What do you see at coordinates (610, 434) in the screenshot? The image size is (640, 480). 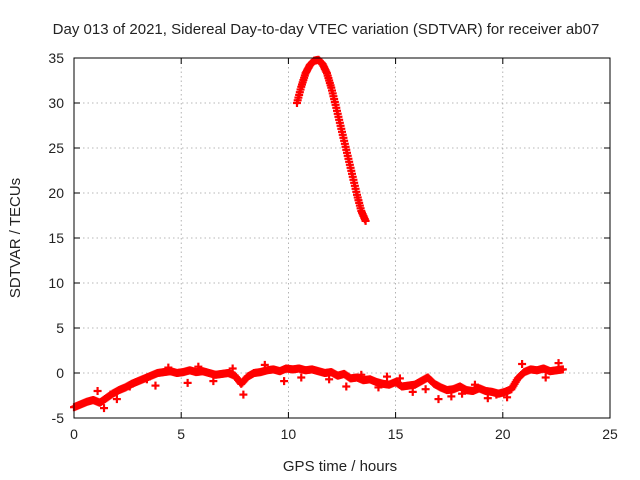 I see `x-tick-label: 25` at bounding box center [610, 434].